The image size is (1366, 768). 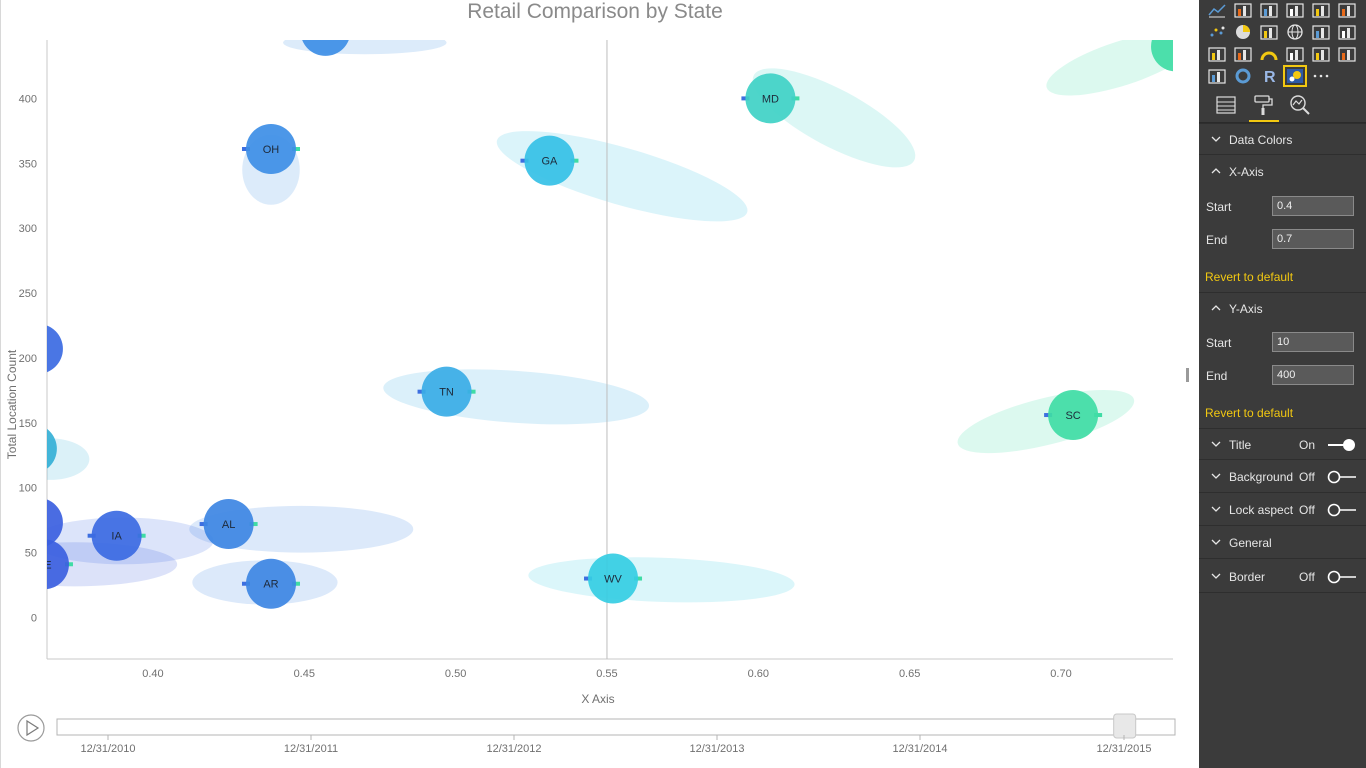 I want to click on bubble-label: SC, so click(x=1072, y=416).